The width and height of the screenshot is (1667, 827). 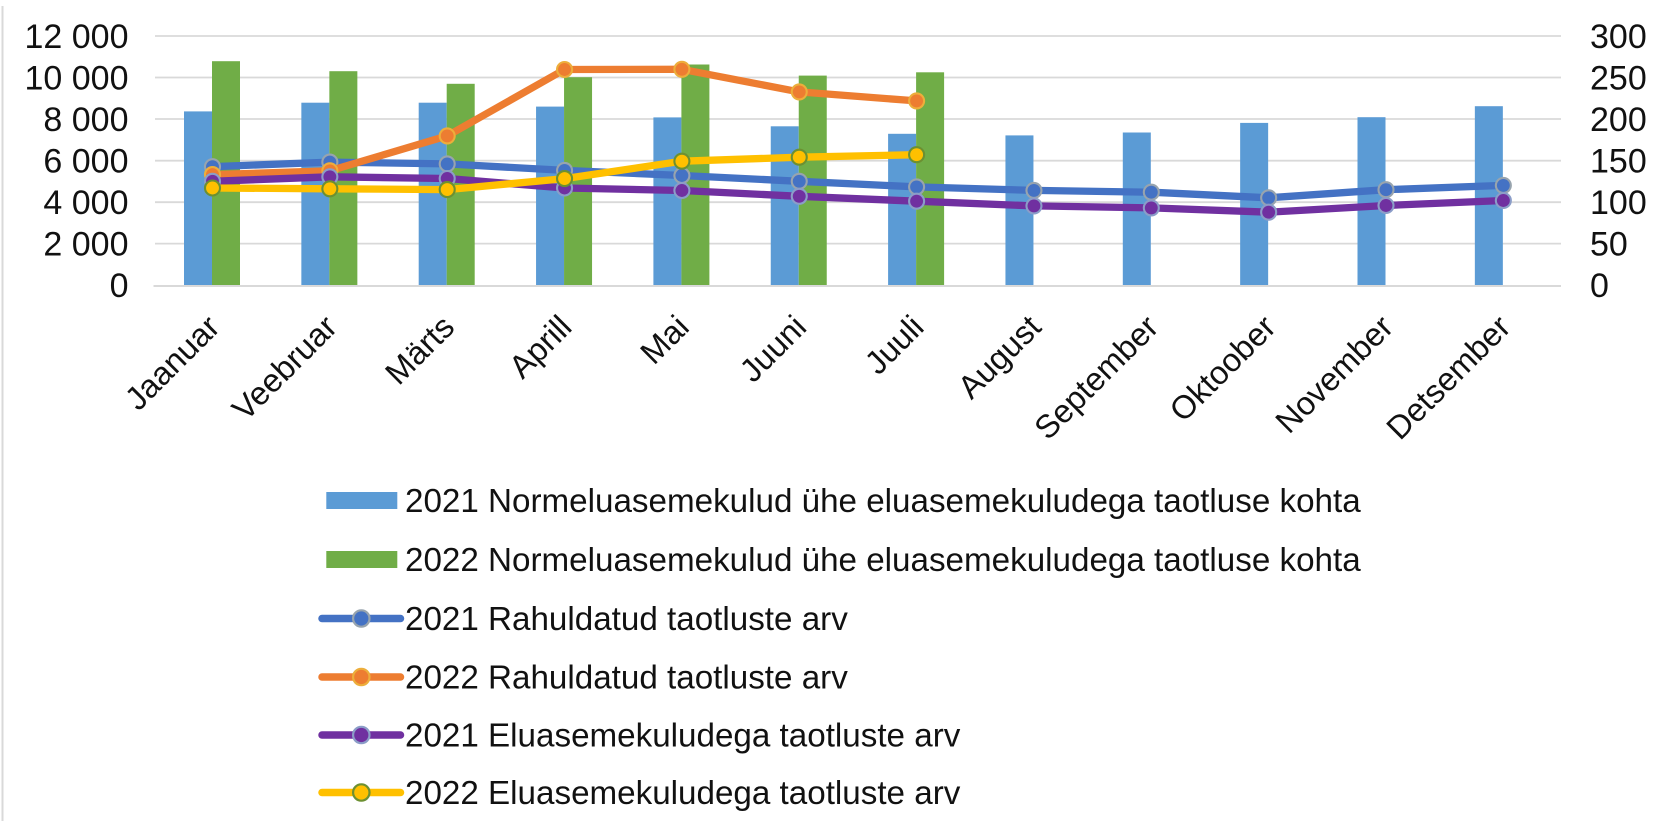 What do you see at coordinates (85, 203) in the screenshot?
I see `svg-text: 4 000` at bounding box center [85, 203].